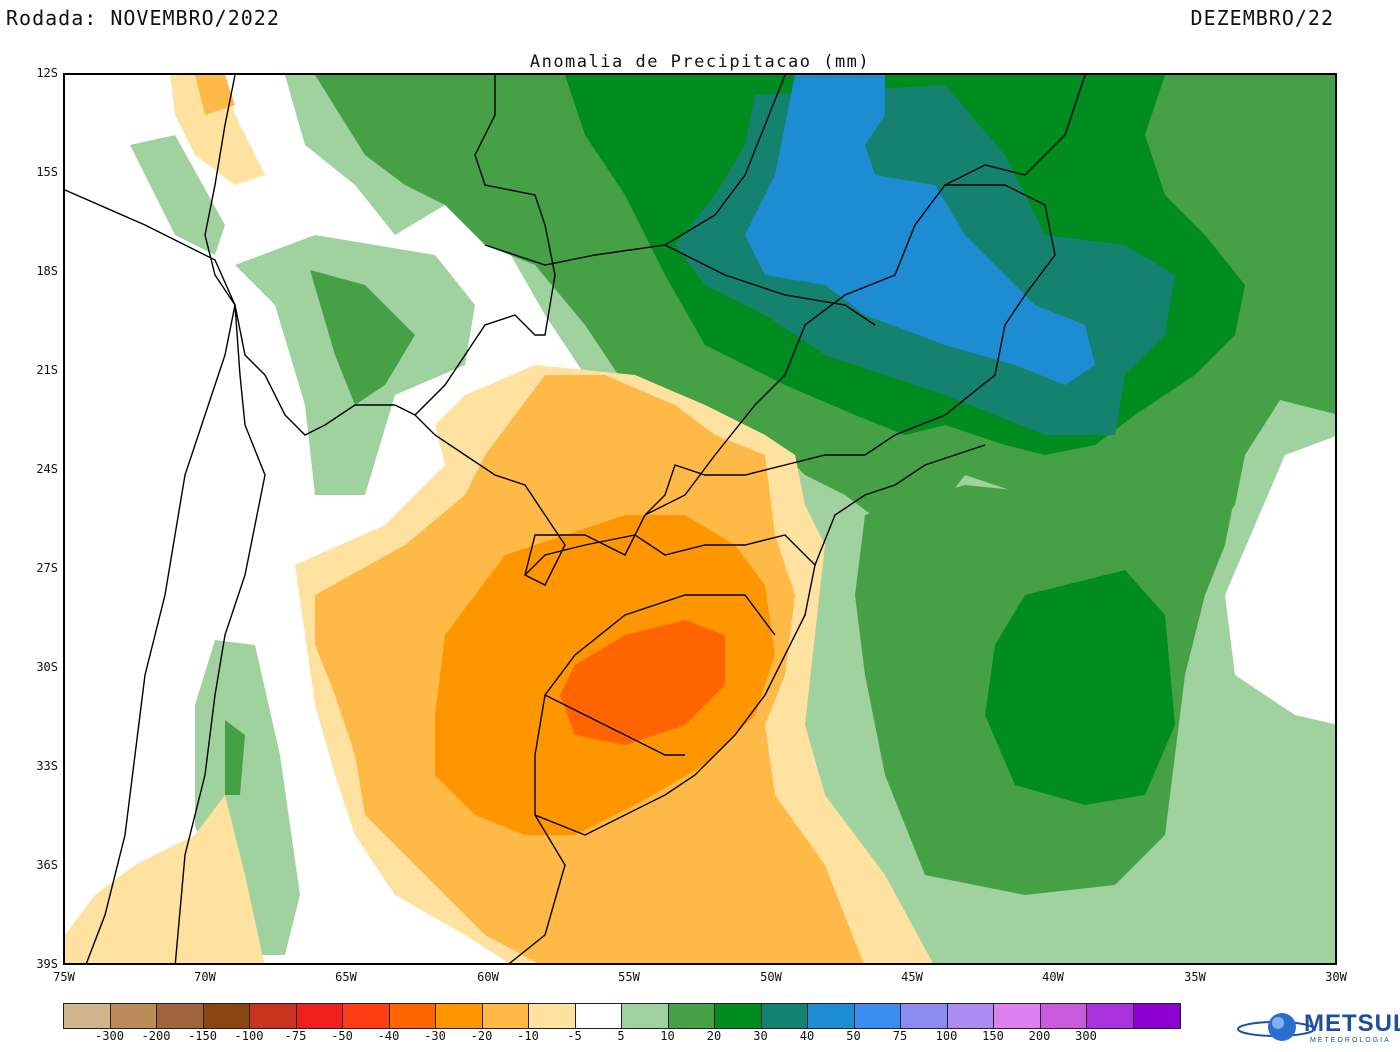 Image resolution: width=1400 pixels, height=1052 pixels. Describe the element at coordinates (629, 977) in the screenshot. I see `lon-label: 55W` at that location.